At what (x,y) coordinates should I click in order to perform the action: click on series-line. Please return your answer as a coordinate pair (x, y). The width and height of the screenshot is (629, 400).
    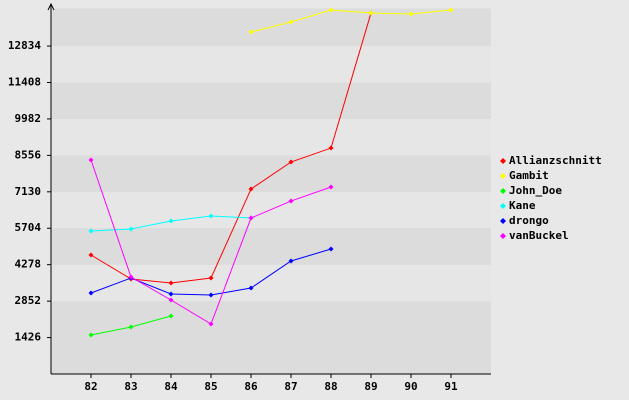
    Looking at the image, I should click on (351, 21).